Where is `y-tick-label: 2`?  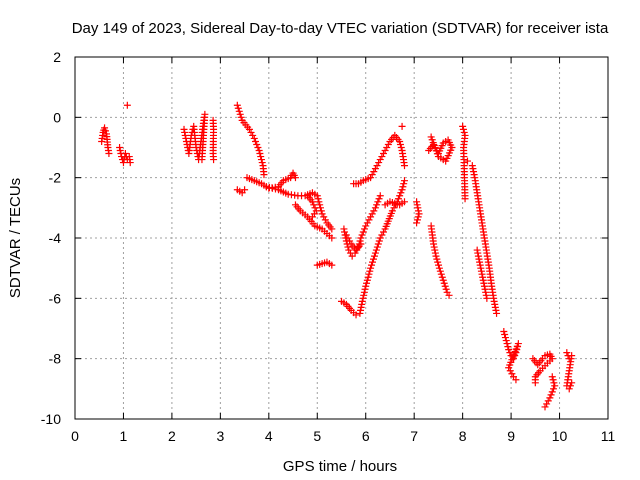
y-tick-label: 2 is located at coordinates (57, 57).